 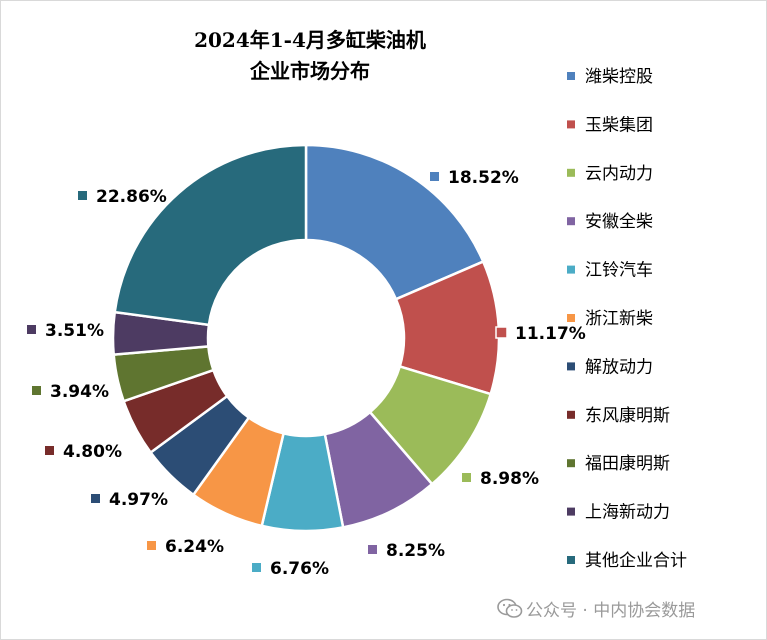 What do you see at coordinates (415, 551) in the screenshot?
I see `data-label-4: 8.25%` at bounding box center [415, 551].